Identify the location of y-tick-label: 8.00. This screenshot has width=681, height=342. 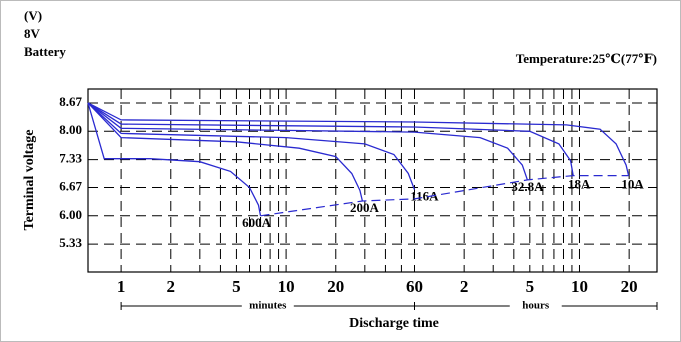
(70, 129).